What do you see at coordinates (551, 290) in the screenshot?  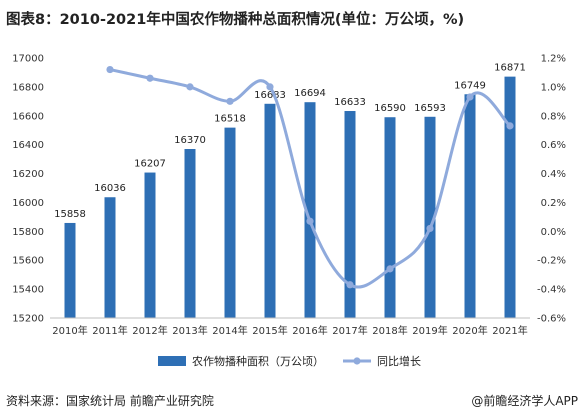 I see `y-right-tick-label: -0.4%` at bounding box center [551, 290].